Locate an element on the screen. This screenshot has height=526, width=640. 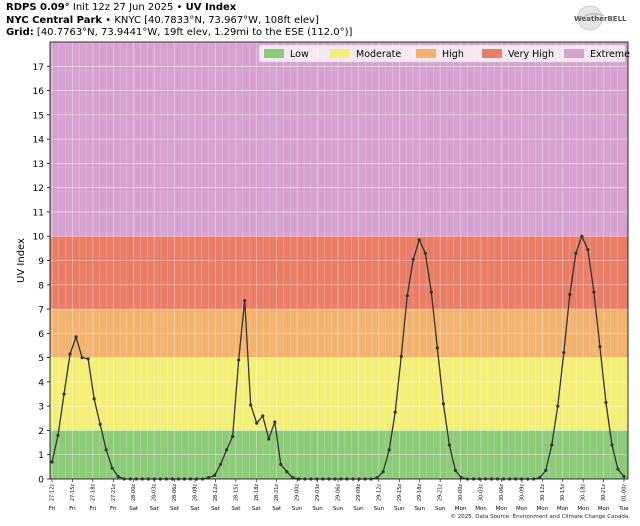
x-tick-label-time: 28-12z is located at coordinates (216, 493).